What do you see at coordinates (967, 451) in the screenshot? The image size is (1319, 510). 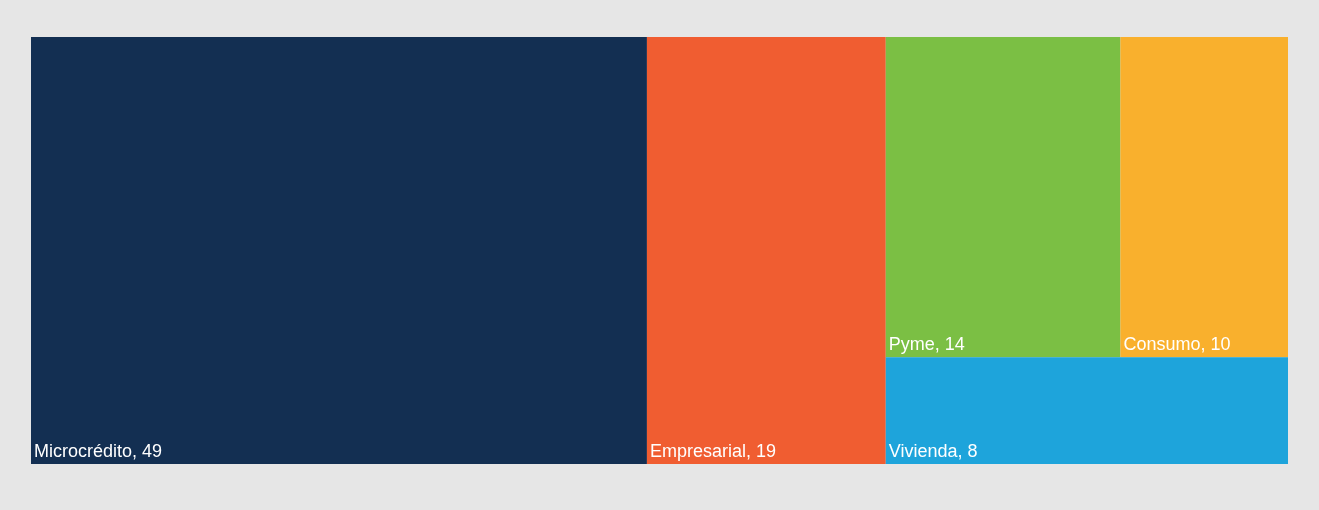 I see `data-label: , 8` at bounding box center [967, 451].